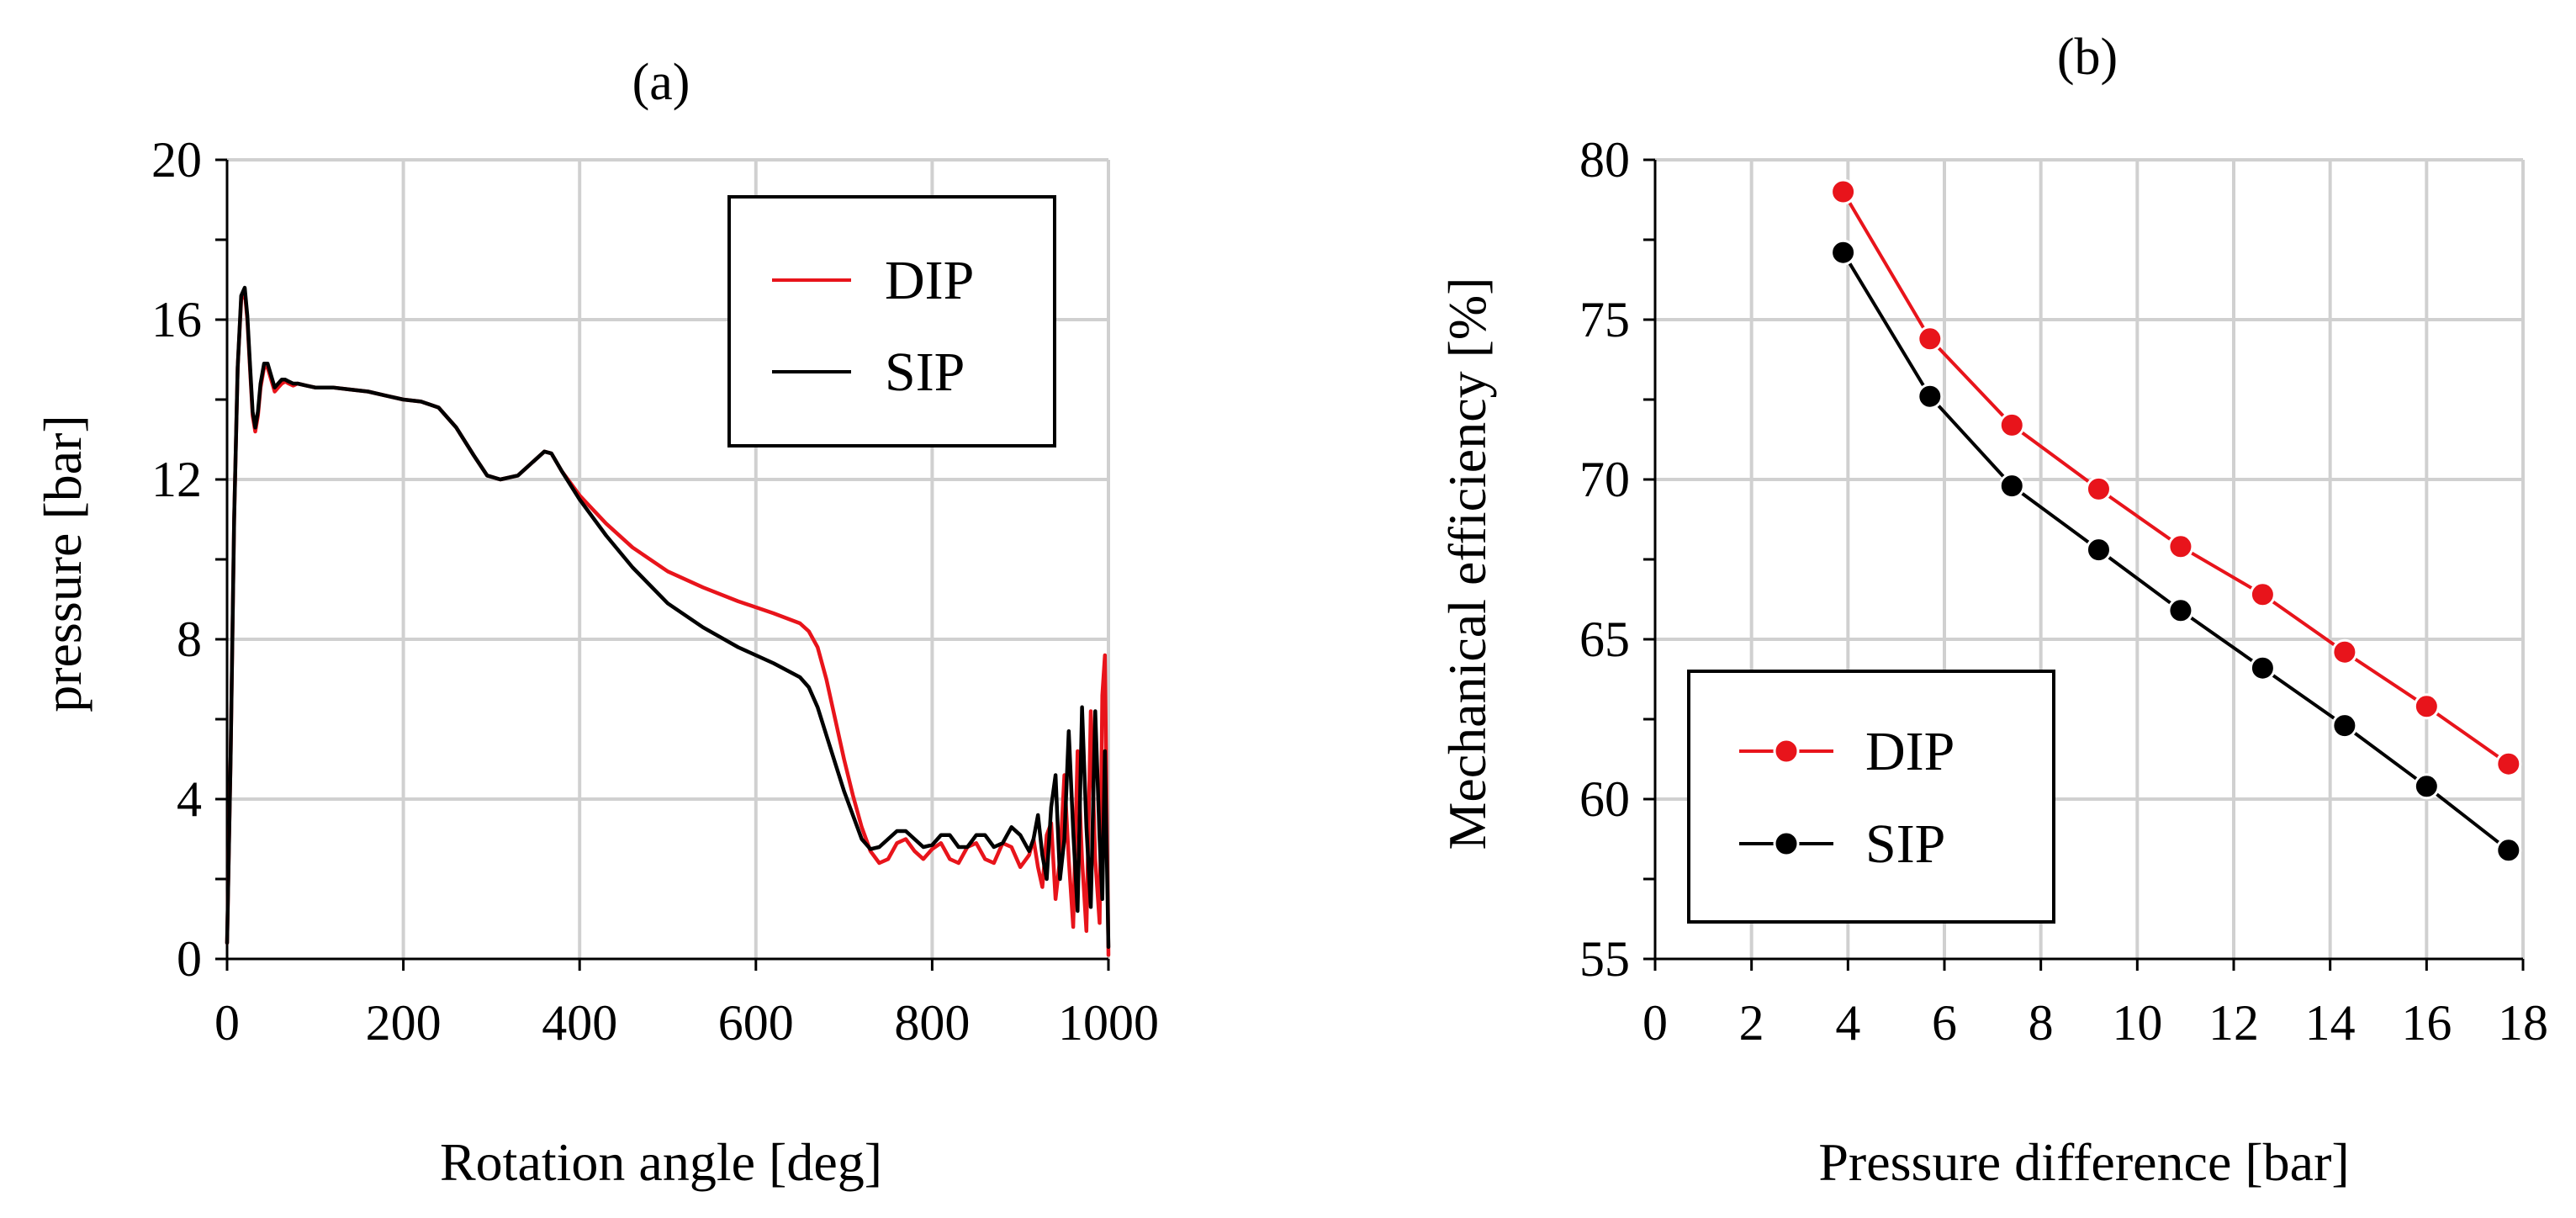  Describe the element at coordinates (176, 160) in the screenshot. I see `panel-a-y-tick-label-5: 20` at that location.